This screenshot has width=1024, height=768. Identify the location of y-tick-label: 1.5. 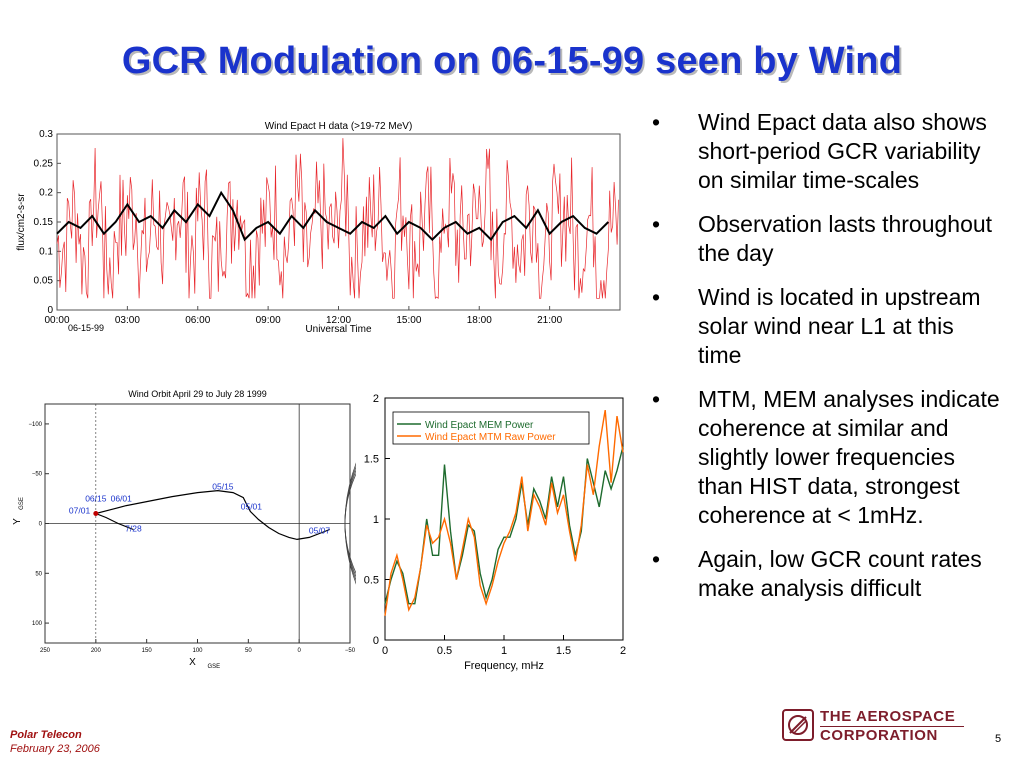
(371, 460).